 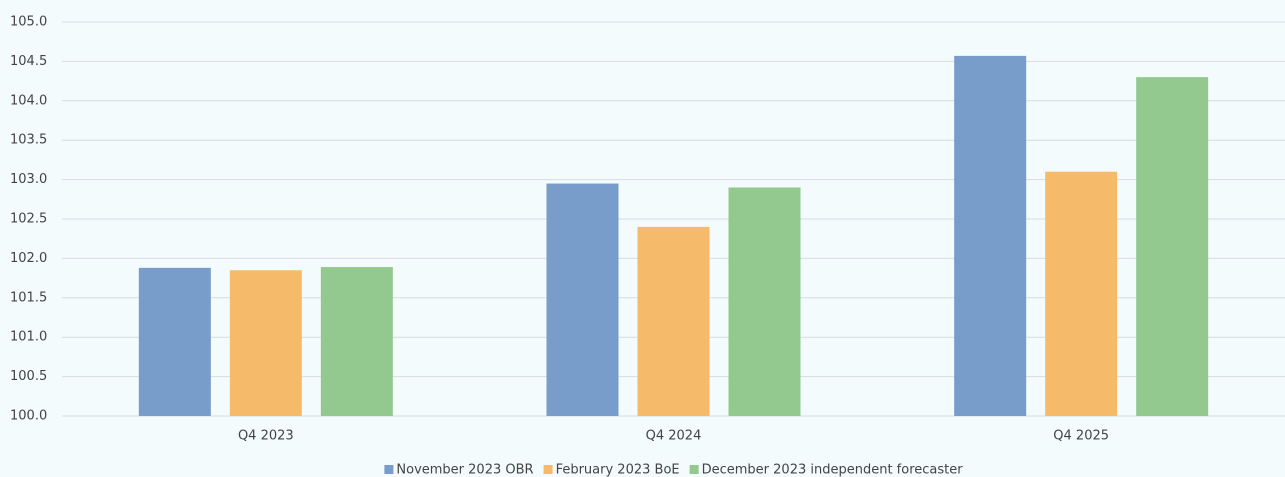 I want to click on legend-label: December 2023 independent forecaster, so click(x=833, y=470).